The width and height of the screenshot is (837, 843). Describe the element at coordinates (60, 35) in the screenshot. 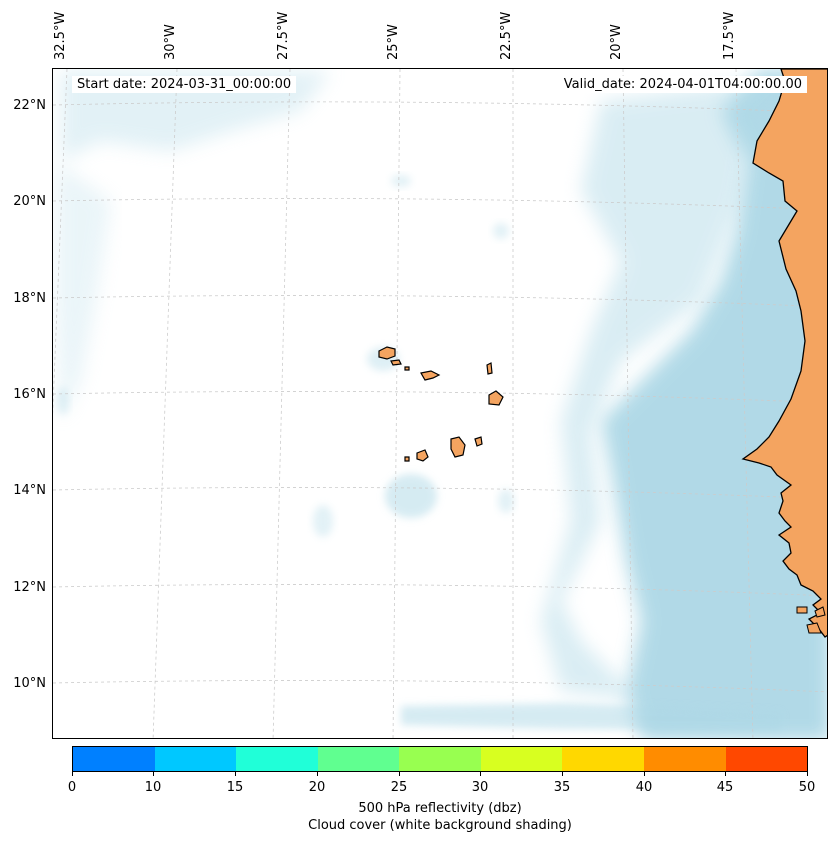

I see `lon-label-32-5w: 32.5°W` at that location.